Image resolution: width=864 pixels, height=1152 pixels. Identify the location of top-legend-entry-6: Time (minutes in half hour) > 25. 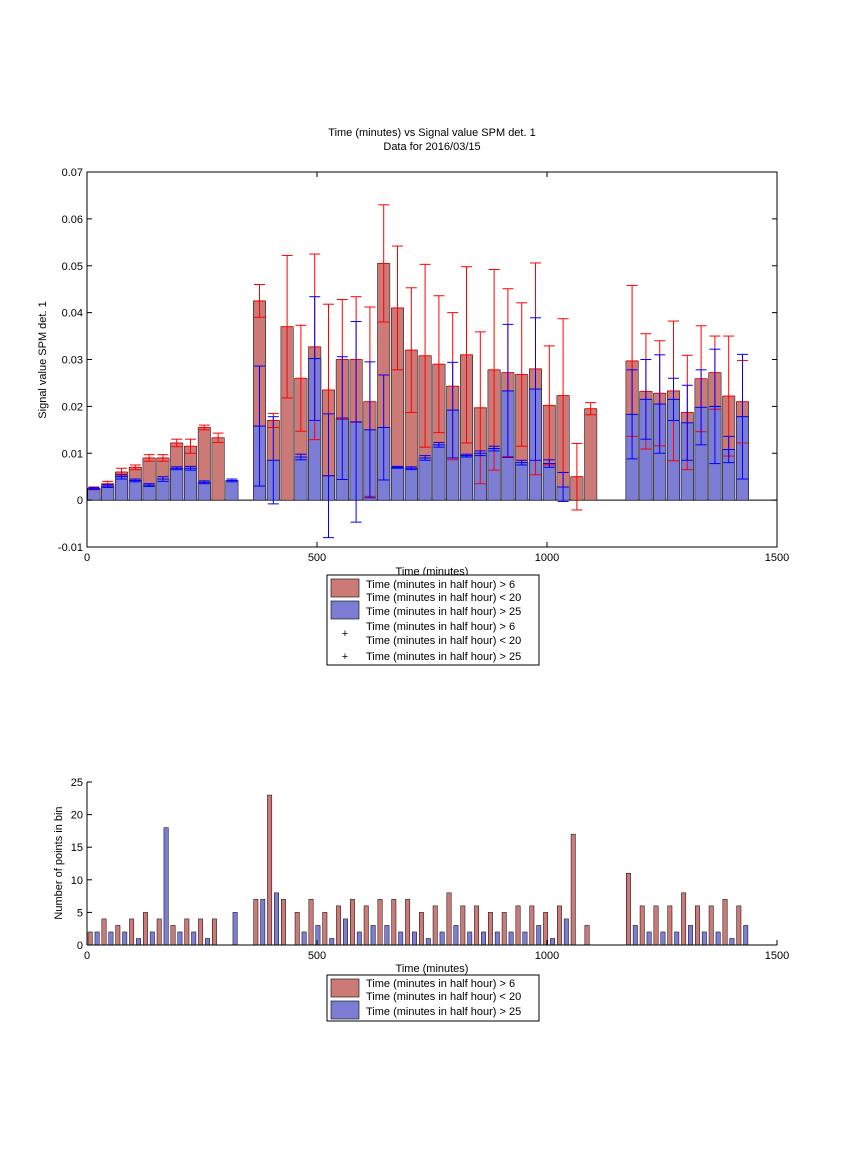
(443, 657).